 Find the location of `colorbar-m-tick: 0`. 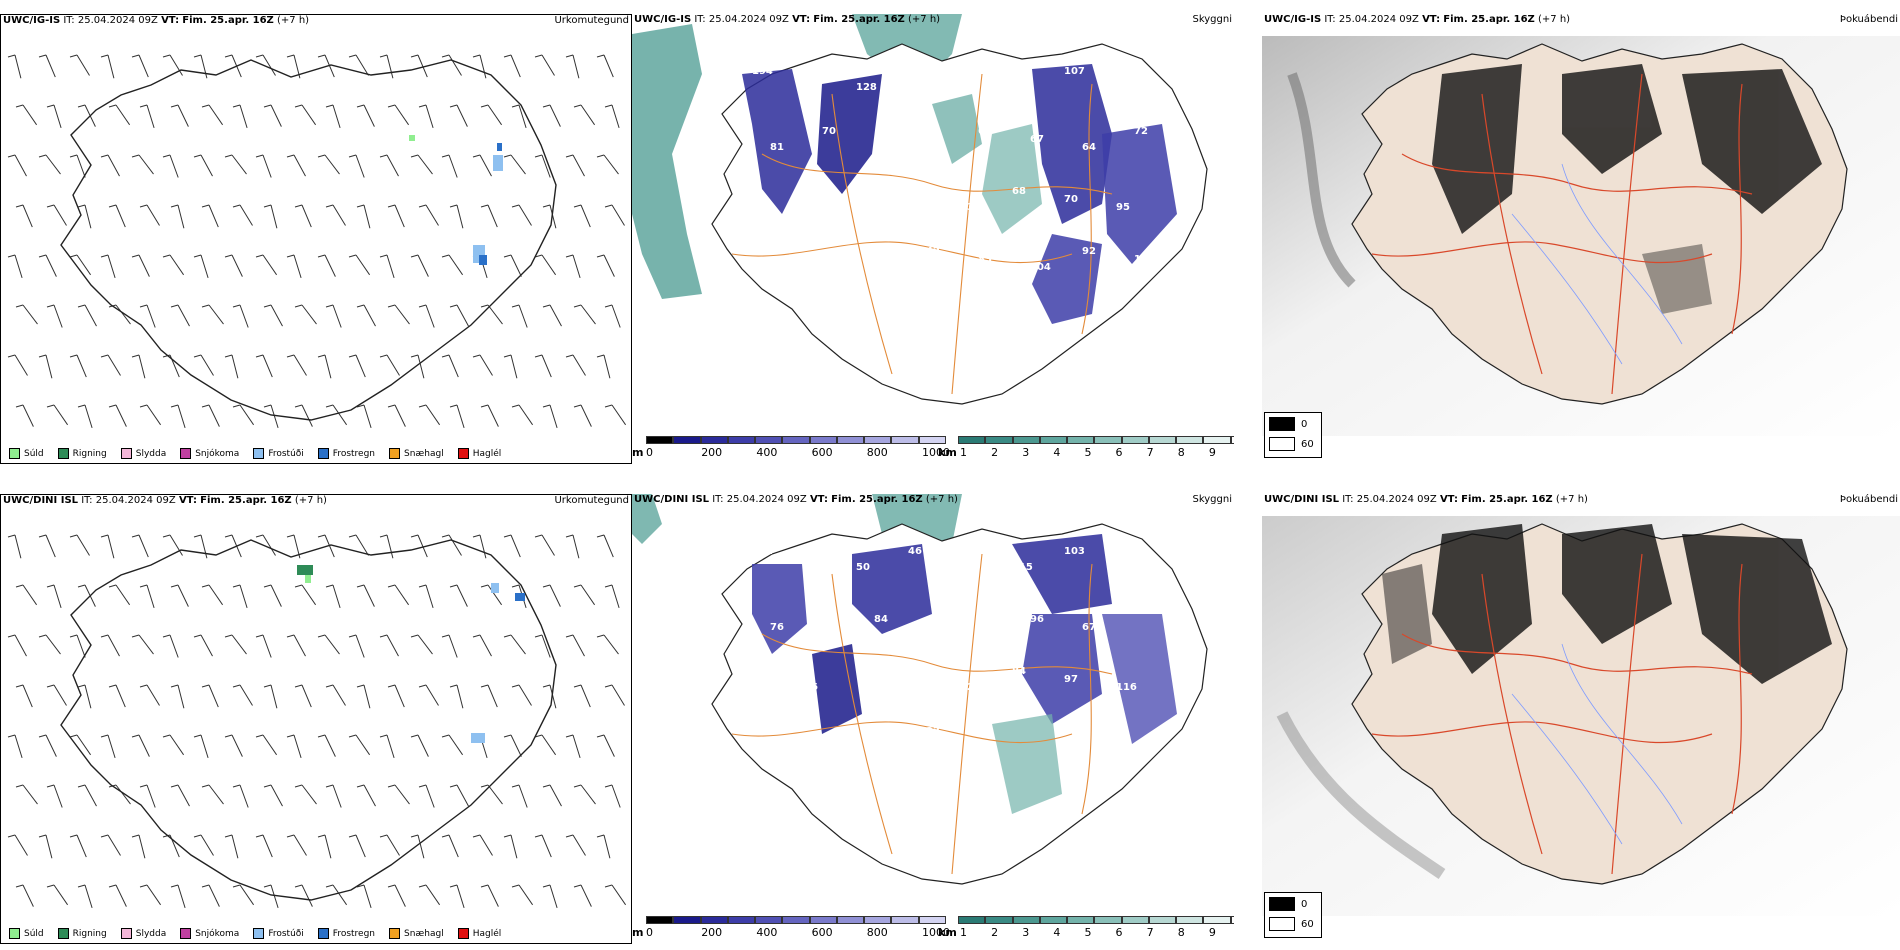

colorbar-m-tick: 0 is located at coordinates (649, 452).